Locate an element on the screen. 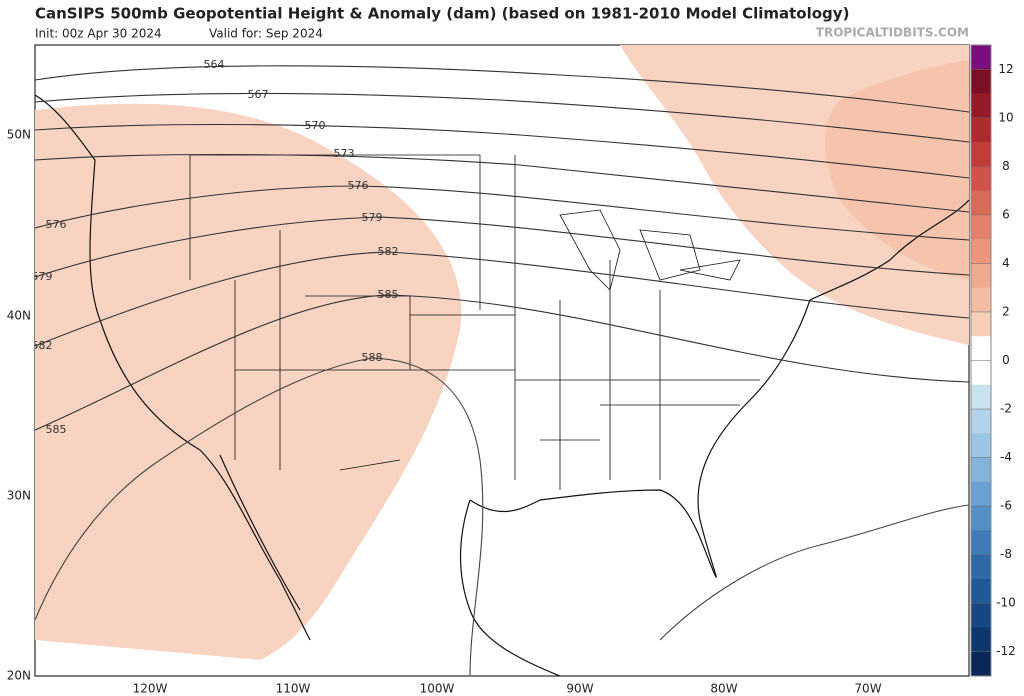 Image resolution: width=1024 pixels, height=696 pixels. contour-label: 588 is located at coordinates (372, 357).